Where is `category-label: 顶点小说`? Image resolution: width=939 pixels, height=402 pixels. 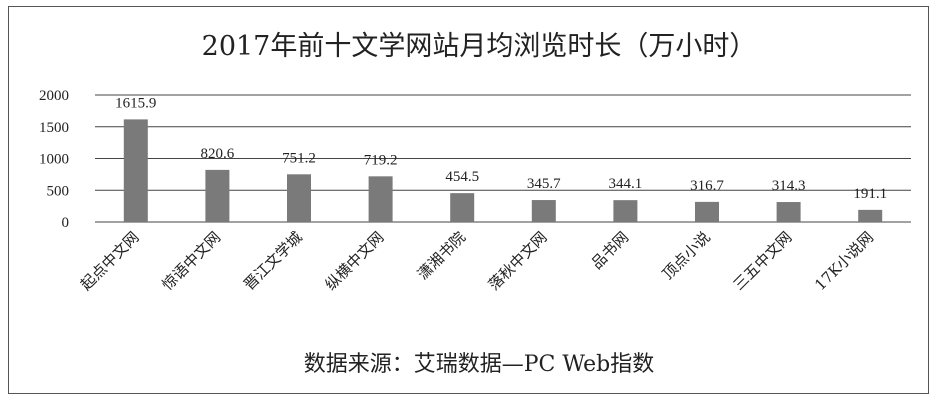 category-label: 顶点小说 is located at coordinates (686, 255).